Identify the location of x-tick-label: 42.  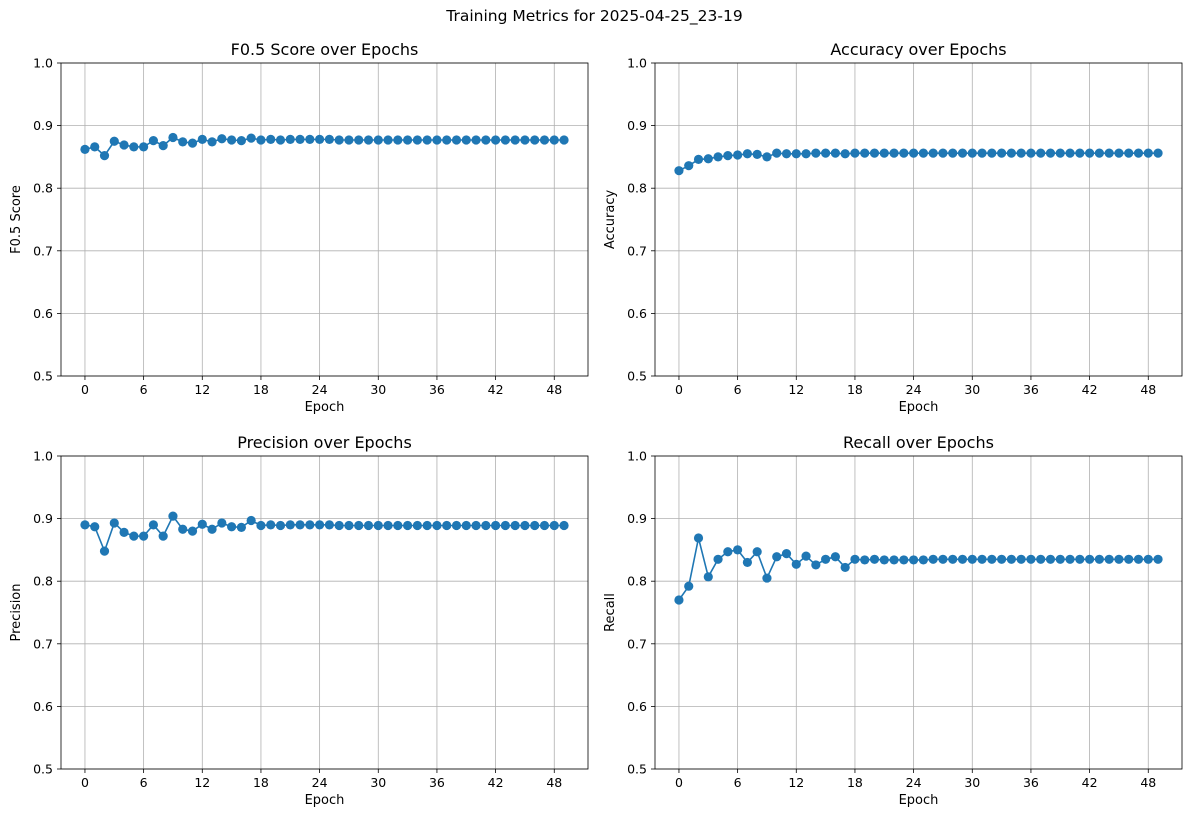
(496, 782).